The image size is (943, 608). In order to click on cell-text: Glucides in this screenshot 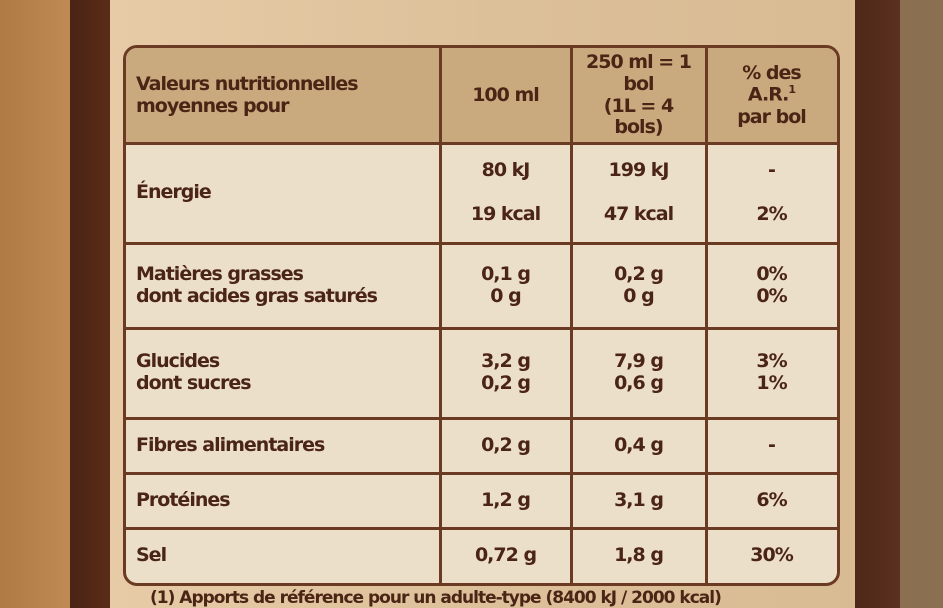, I will do `click(178, 361)`.